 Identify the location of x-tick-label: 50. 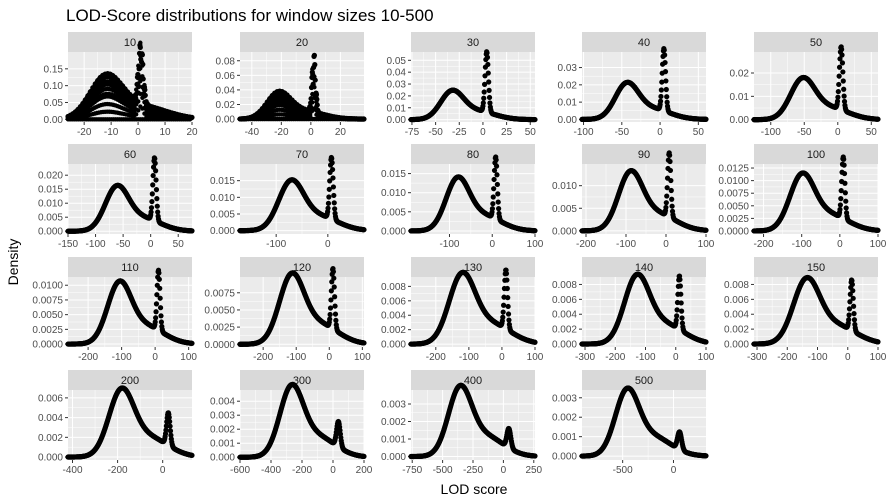
(699, 132).